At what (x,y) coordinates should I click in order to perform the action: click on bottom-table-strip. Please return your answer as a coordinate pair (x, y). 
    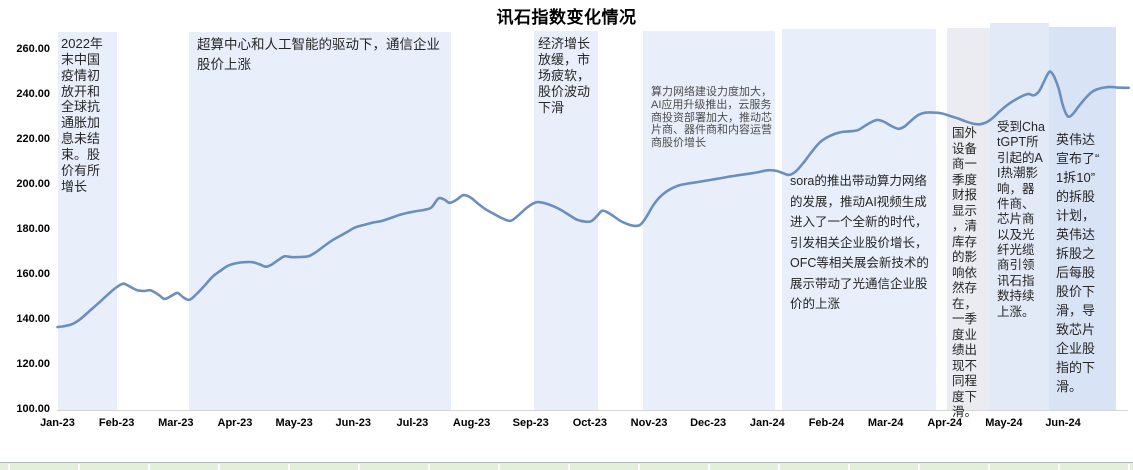
    Looking at the image, I should click on (566, 466).